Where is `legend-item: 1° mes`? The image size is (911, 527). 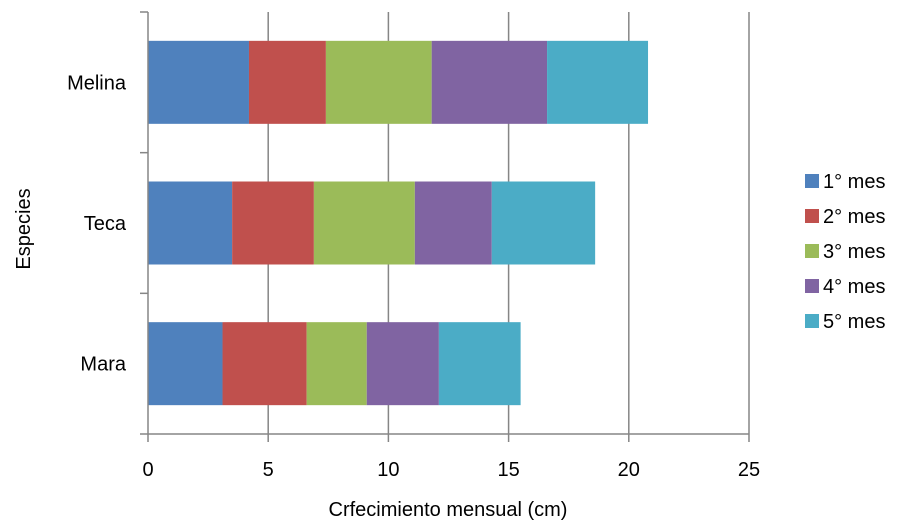
legend-item: 1° mes is located at coordinates (845, 182).